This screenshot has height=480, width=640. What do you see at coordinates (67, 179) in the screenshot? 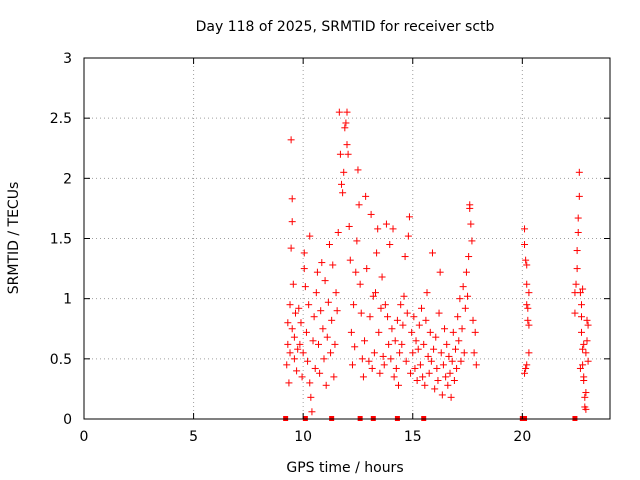
I see `y-tick-label: 2` at bounding box center [67, 179].